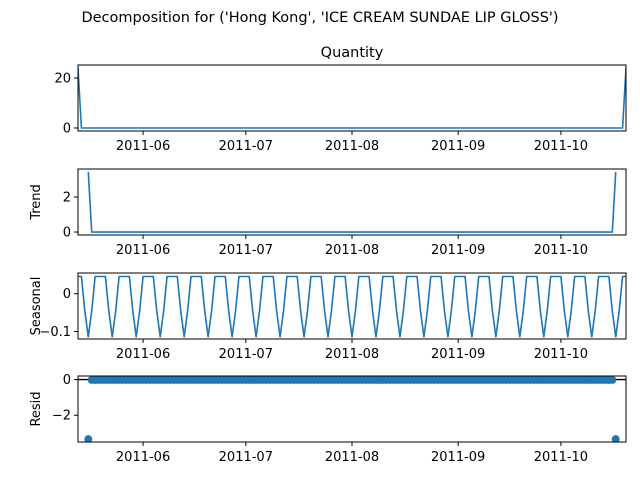 This screenshot has height=480, width=640. Describe the element at coordinates (36, 306) in the screenshot. I see `y-axis-label: Seasonal` at that location.